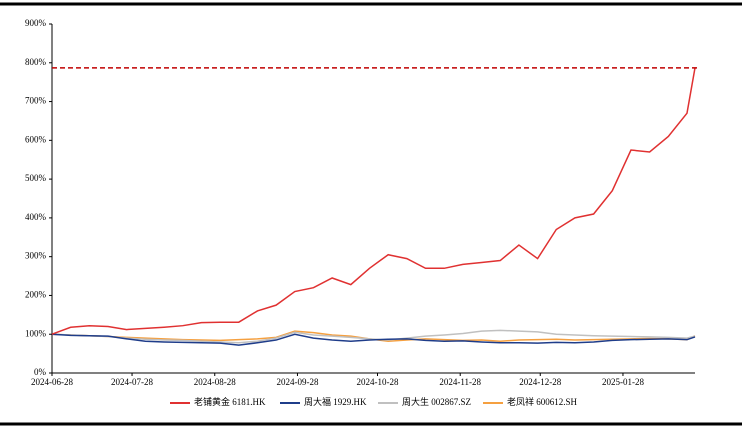 The width and height of the screenshot is (742, 430). Describe the element at coordinates (460, 382) in the screenshot. I see `x-tick-label: 2024-11-28` at that location.